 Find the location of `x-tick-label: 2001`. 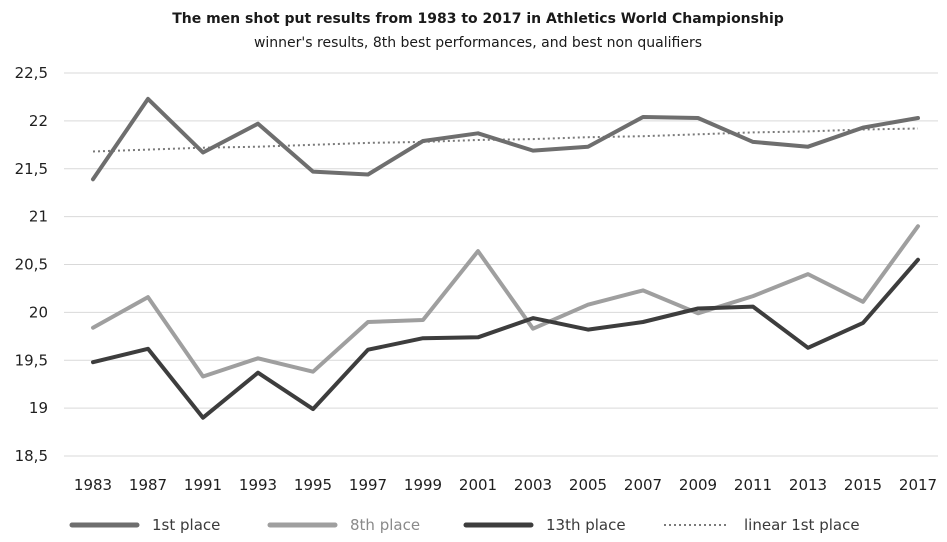

x-tick-label: 2001 is located at coordinates (478, 485).